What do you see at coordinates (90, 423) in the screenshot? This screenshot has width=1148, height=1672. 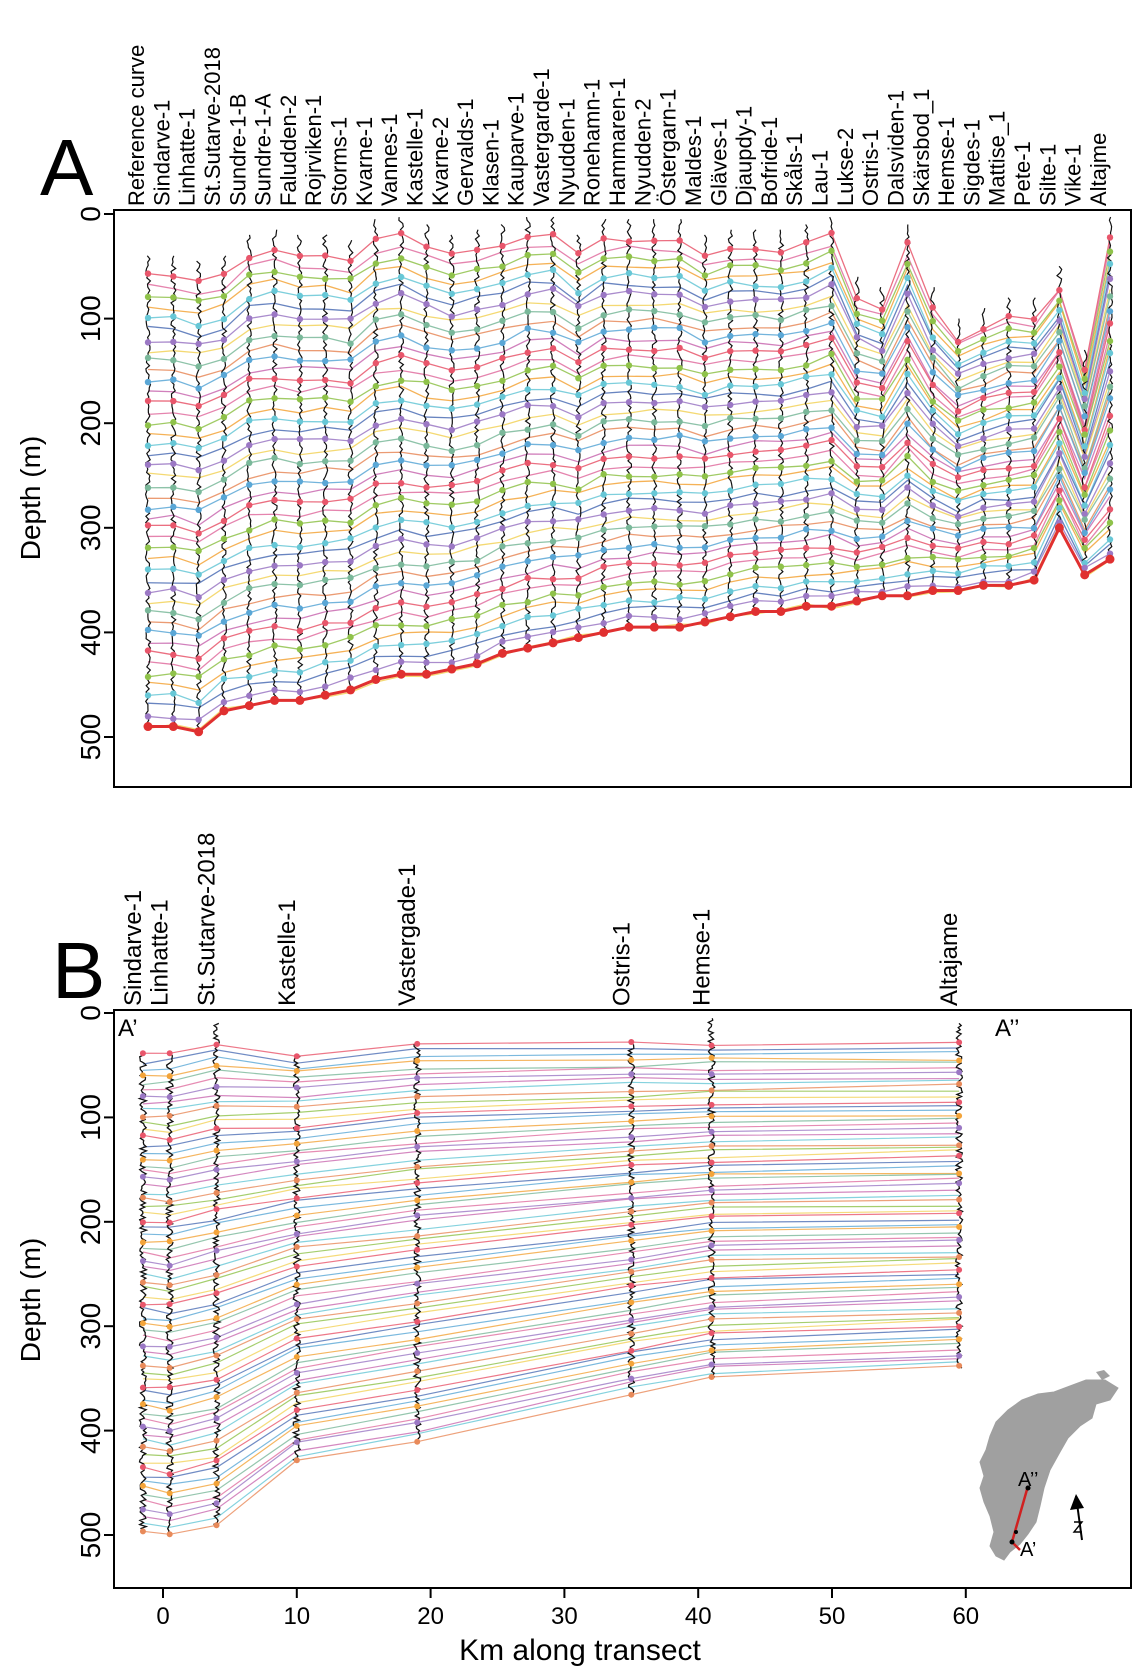 I see `y-tick-label: 200` at bounding box center [90, 423].